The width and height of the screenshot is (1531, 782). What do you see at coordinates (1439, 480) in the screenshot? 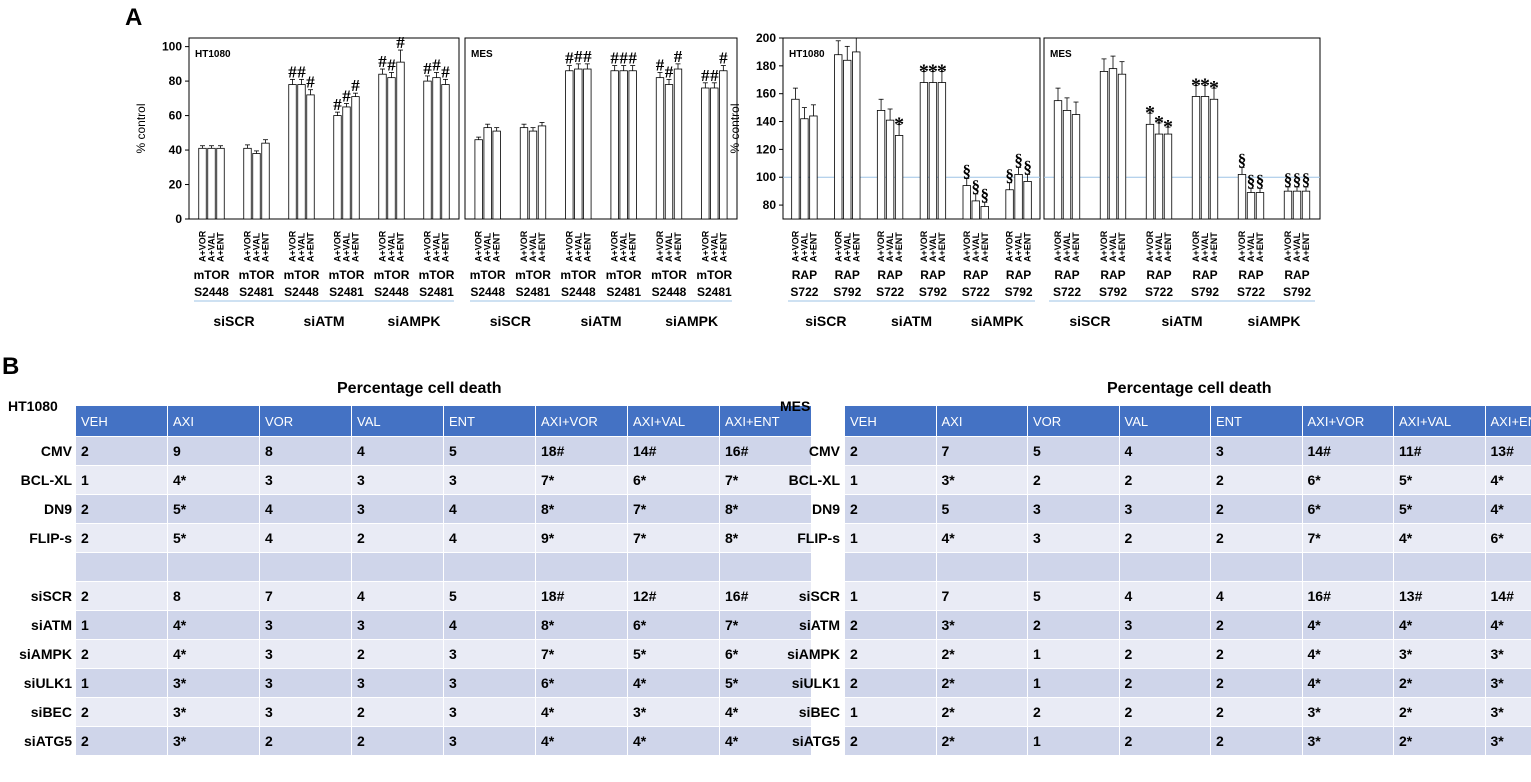
I see `table-cell: 5*` at bounding box center [1439, 480].